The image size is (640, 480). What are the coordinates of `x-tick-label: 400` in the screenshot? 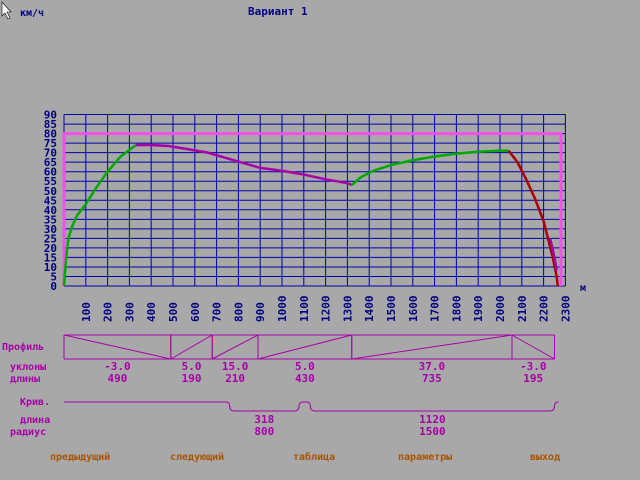 It's located at (151, 312).